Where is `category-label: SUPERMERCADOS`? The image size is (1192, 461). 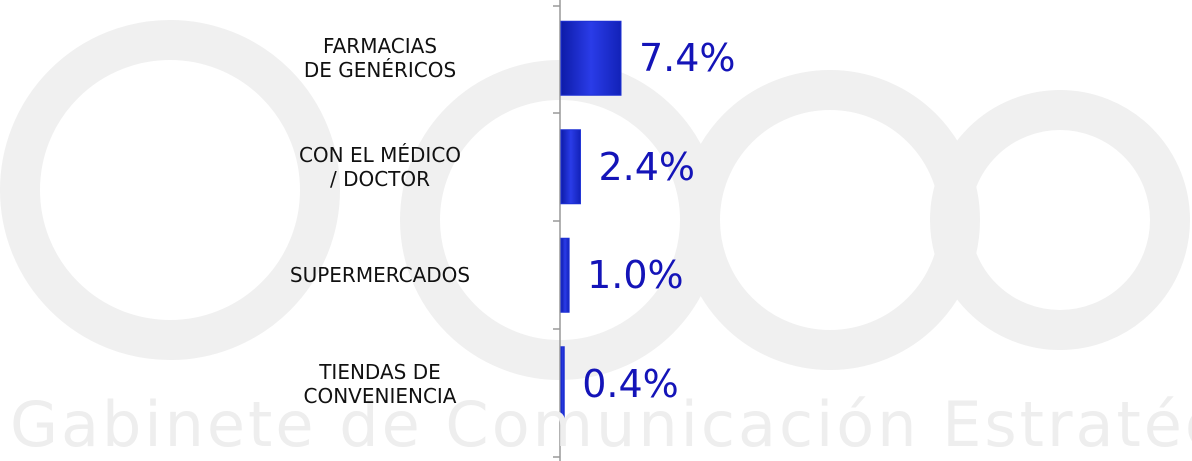 category-label: SUPERMERCADOS is located at coordinates (380, 275).